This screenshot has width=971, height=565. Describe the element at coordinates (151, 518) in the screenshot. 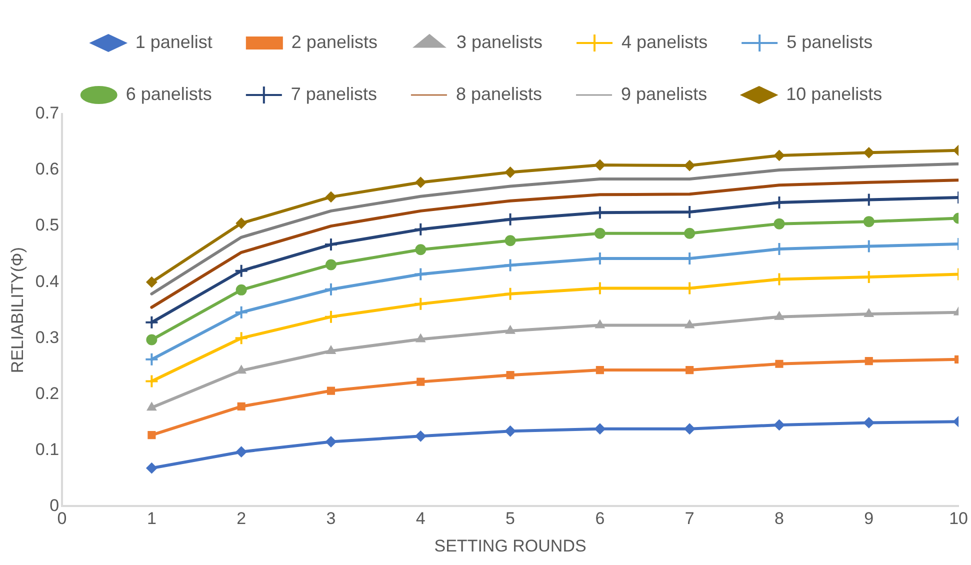

I see `x-tick-label: 1` at that location.